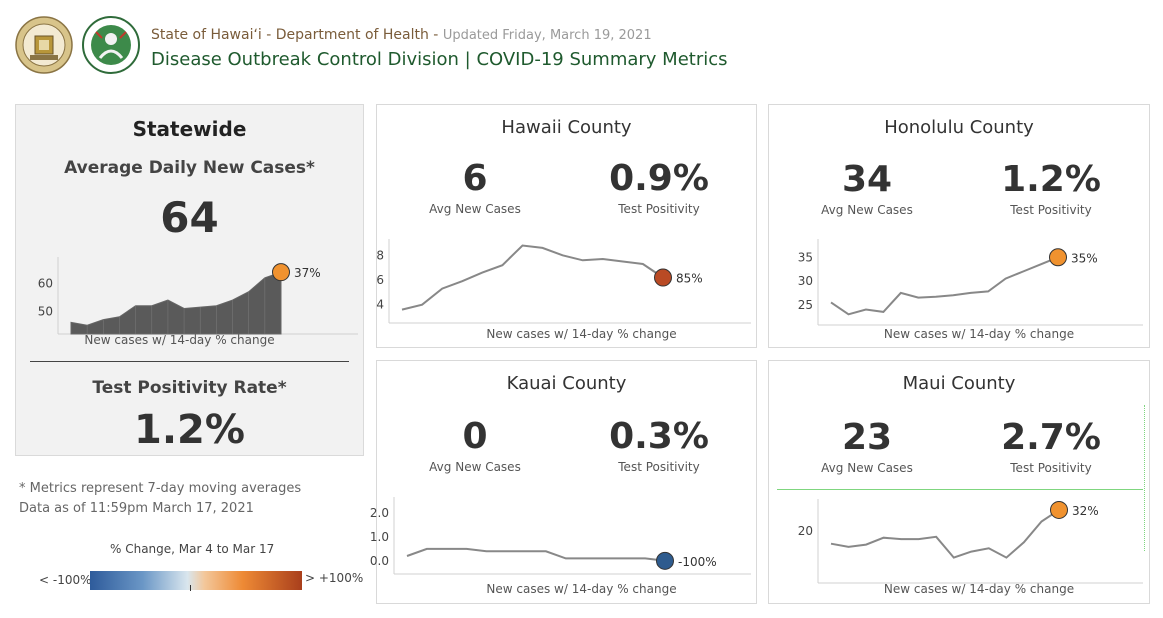  I want to click on statewide-cases-label: Average Daily New Cases*, so click(189, 168).